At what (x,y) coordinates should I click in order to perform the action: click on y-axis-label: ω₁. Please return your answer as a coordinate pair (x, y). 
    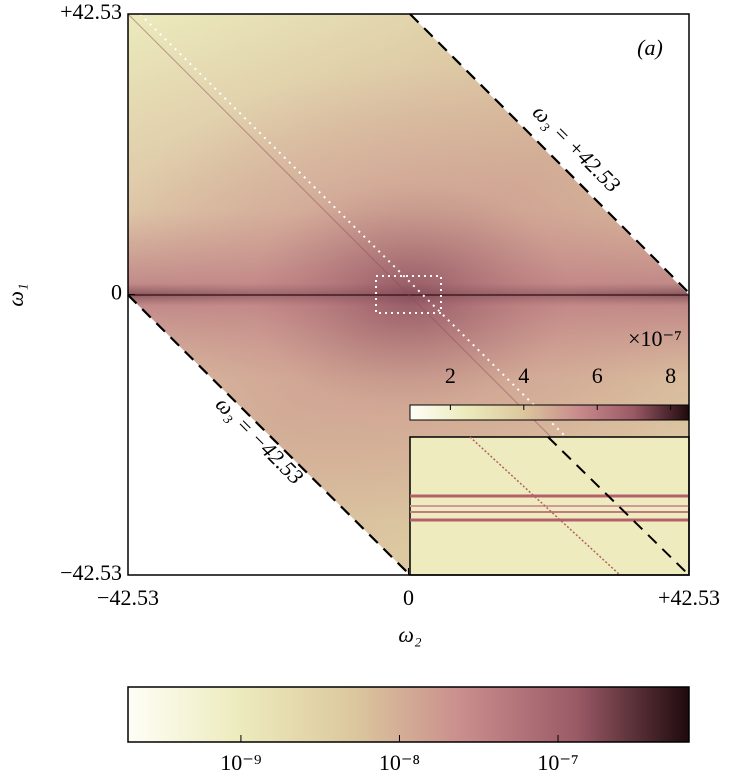
    Looking at the image, I should click on (15, 294).